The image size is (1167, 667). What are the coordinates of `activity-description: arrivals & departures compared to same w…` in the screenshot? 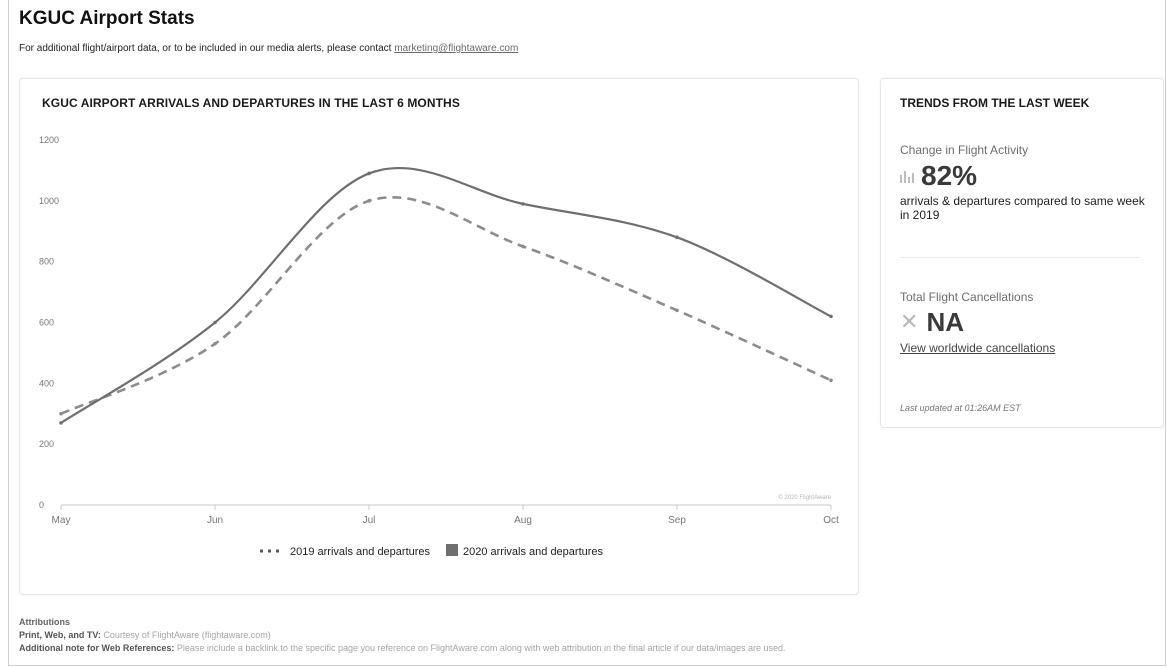 It's located at (1022, 208).